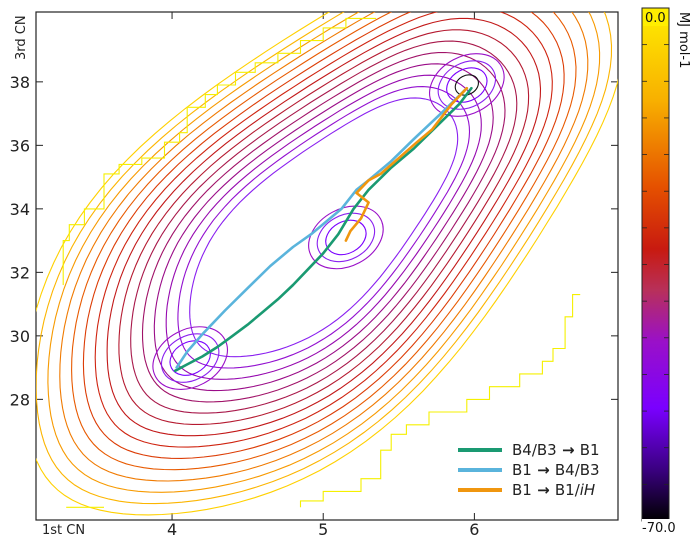  I want to click on y-tick-label: 36, so click(20, 145).